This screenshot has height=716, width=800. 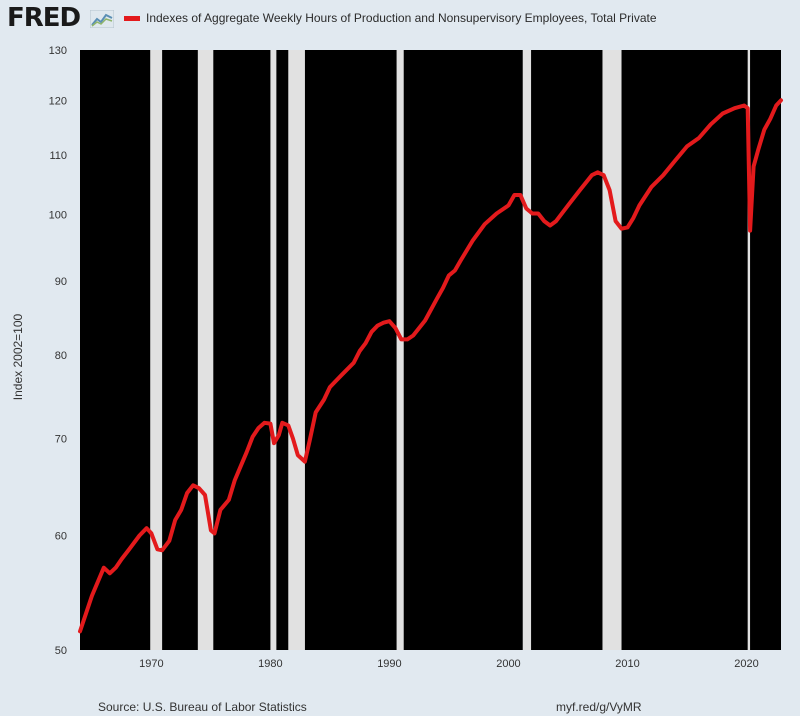 I want to click on y-tick-label: 90, so click(x=61, y=282).